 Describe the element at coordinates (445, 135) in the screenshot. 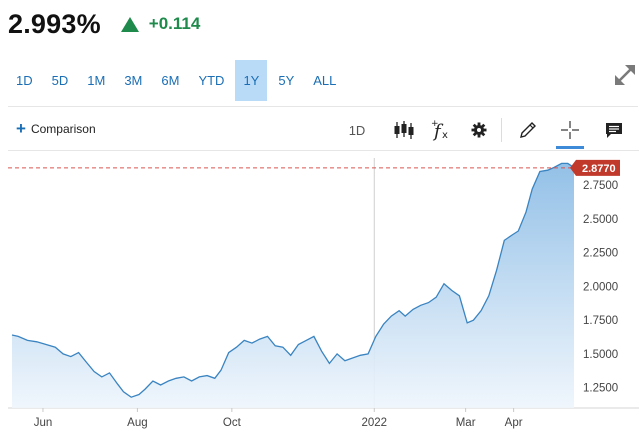

I see `svg-text: x` at that location.